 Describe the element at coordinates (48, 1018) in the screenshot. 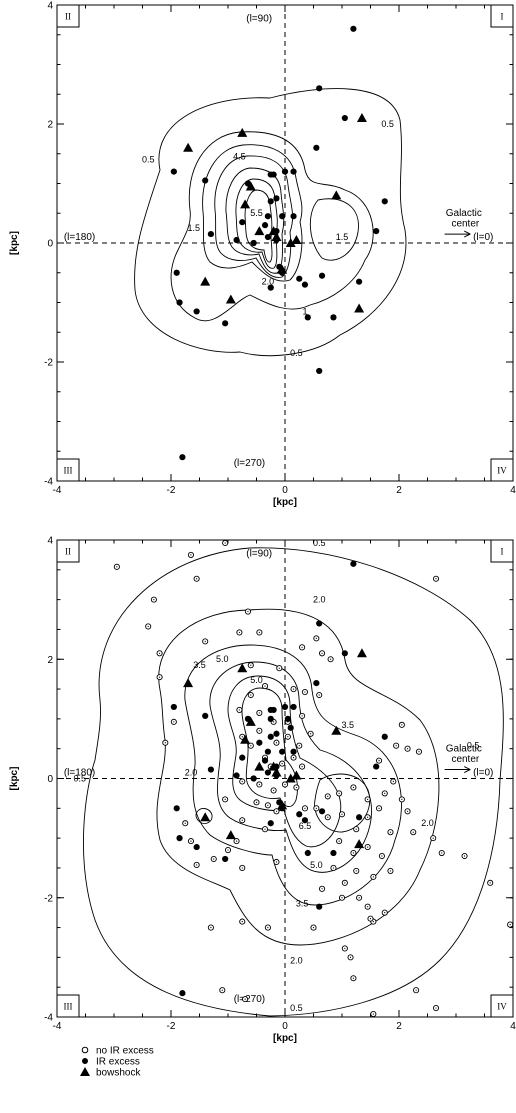

I see `y-tick-label: -4` at that location.